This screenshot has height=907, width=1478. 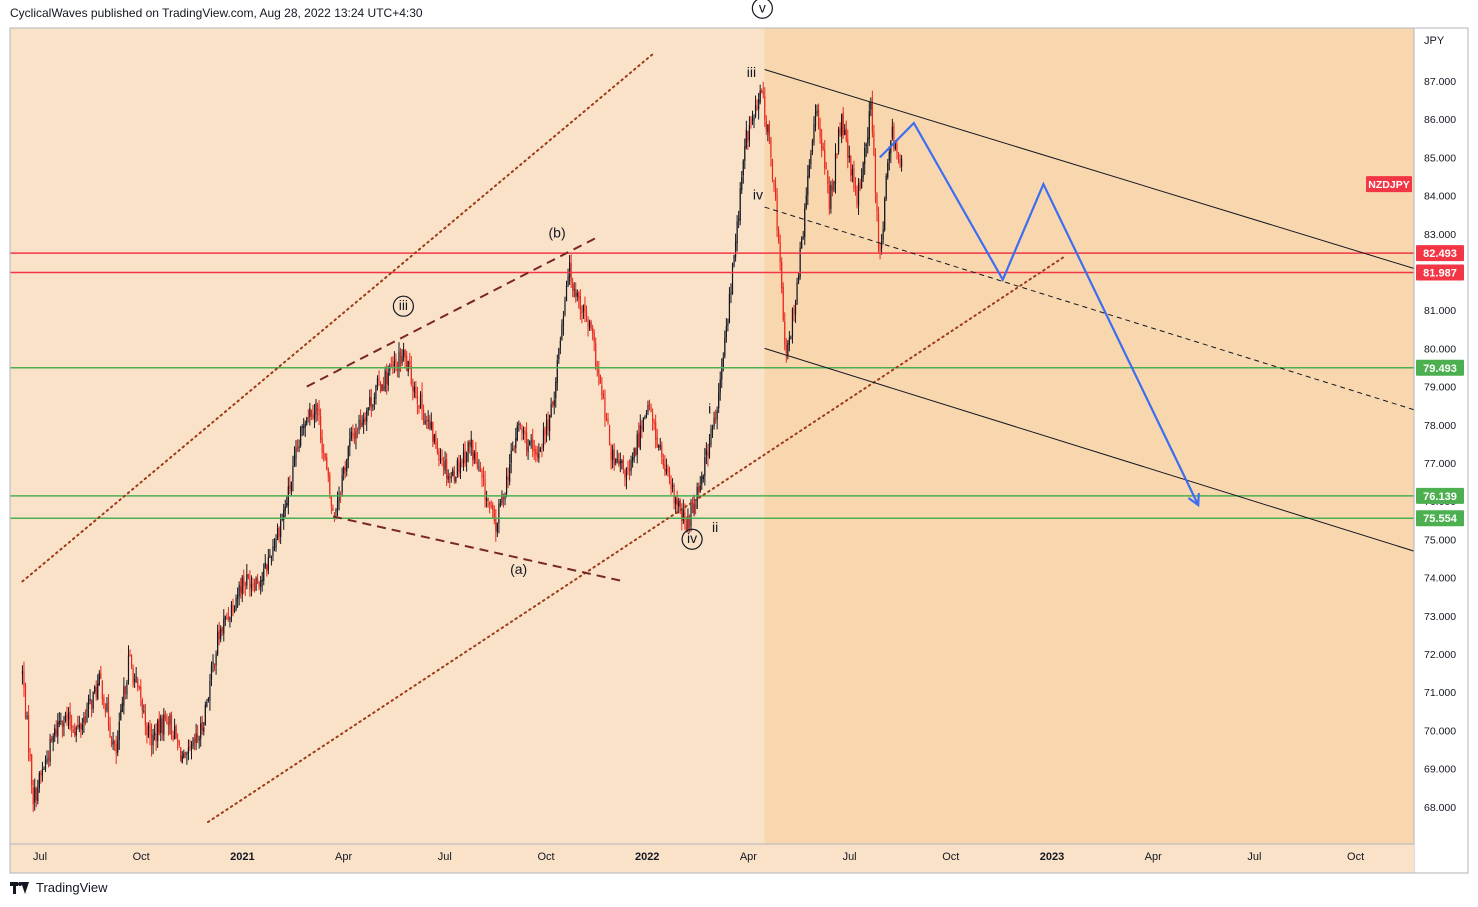 What do you see at coordinates (1440, 579) in the screenshot?
I see `price-tick-label: 74.000` at bounding box center [1440, 579].